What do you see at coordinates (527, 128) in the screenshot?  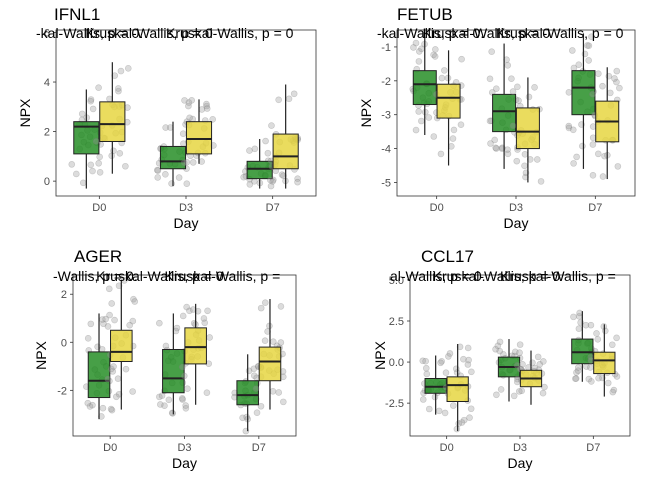 I see `box-d3-s1` at bounding box center [527, 128].